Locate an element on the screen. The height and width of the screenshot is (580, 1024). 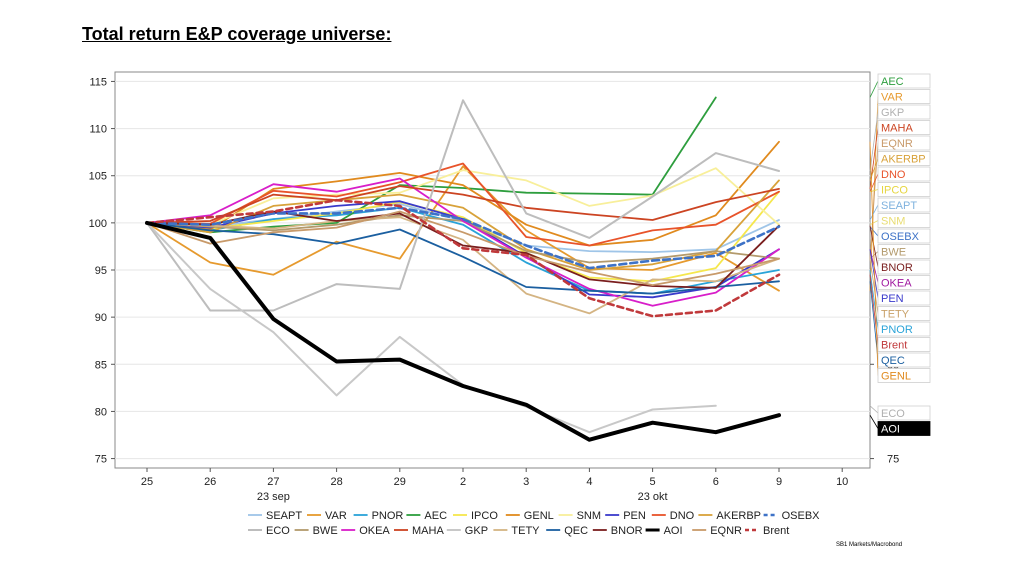
series-line-maha is located at coordinates (463, 204).